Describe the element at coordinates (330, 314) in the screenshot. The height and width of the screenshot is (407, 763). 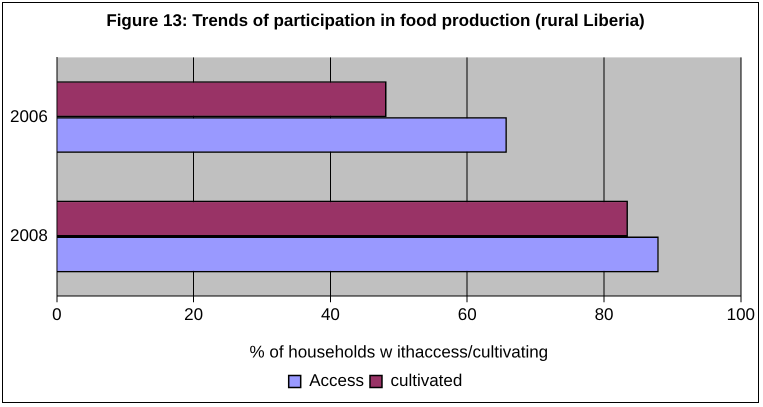
I see `x-tick-label: 40` at that location.